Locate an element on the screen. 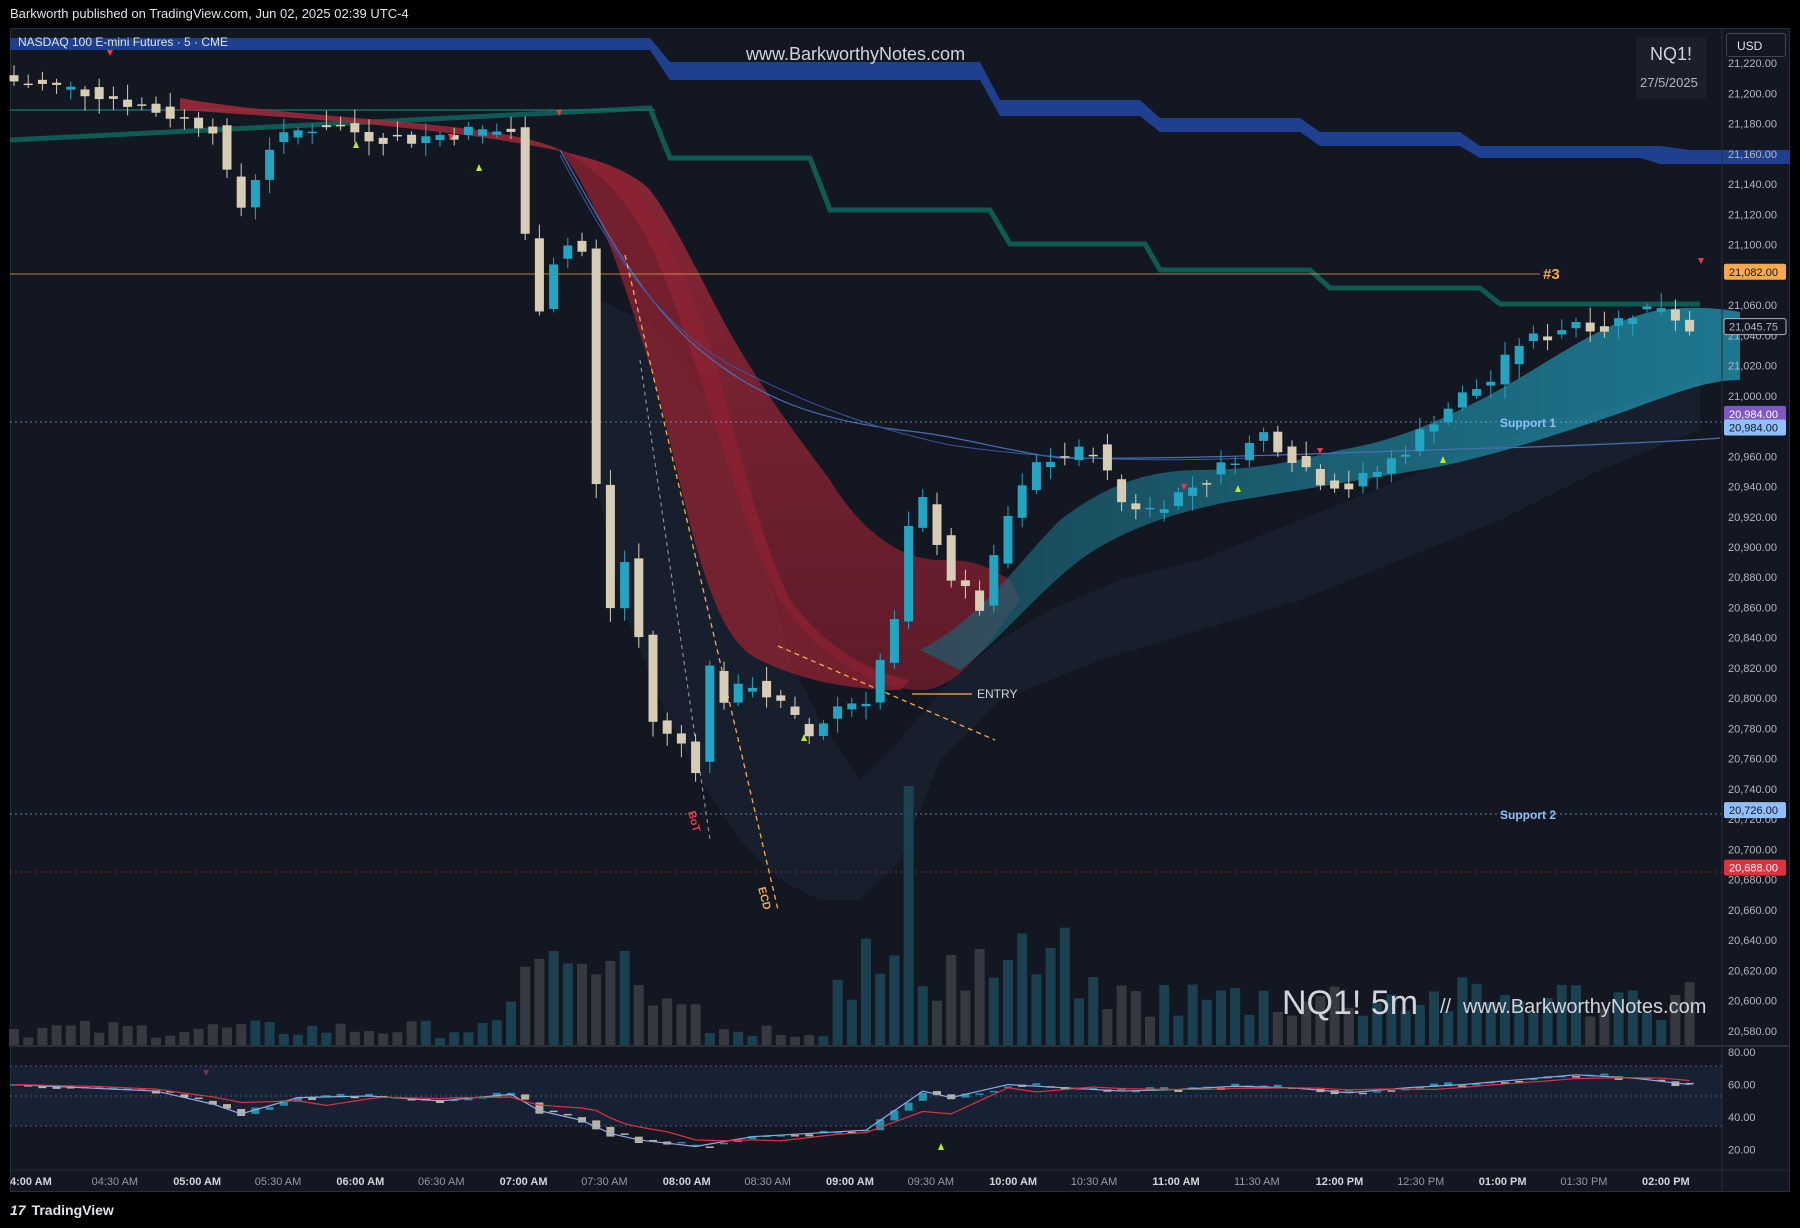 Image resolution: width=1800 pixels, height=1228 pixels. currency-button: USD is located at coordinates (1756, 45).